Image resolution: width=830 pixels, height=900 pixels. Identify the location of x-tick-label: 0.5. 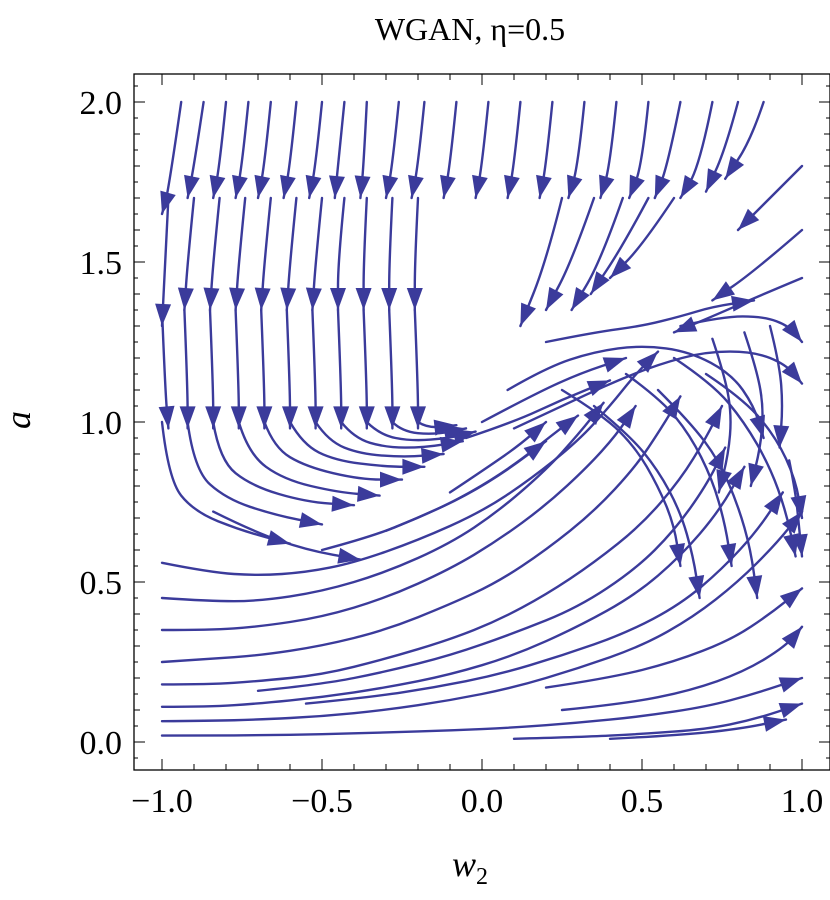
(642, 801).